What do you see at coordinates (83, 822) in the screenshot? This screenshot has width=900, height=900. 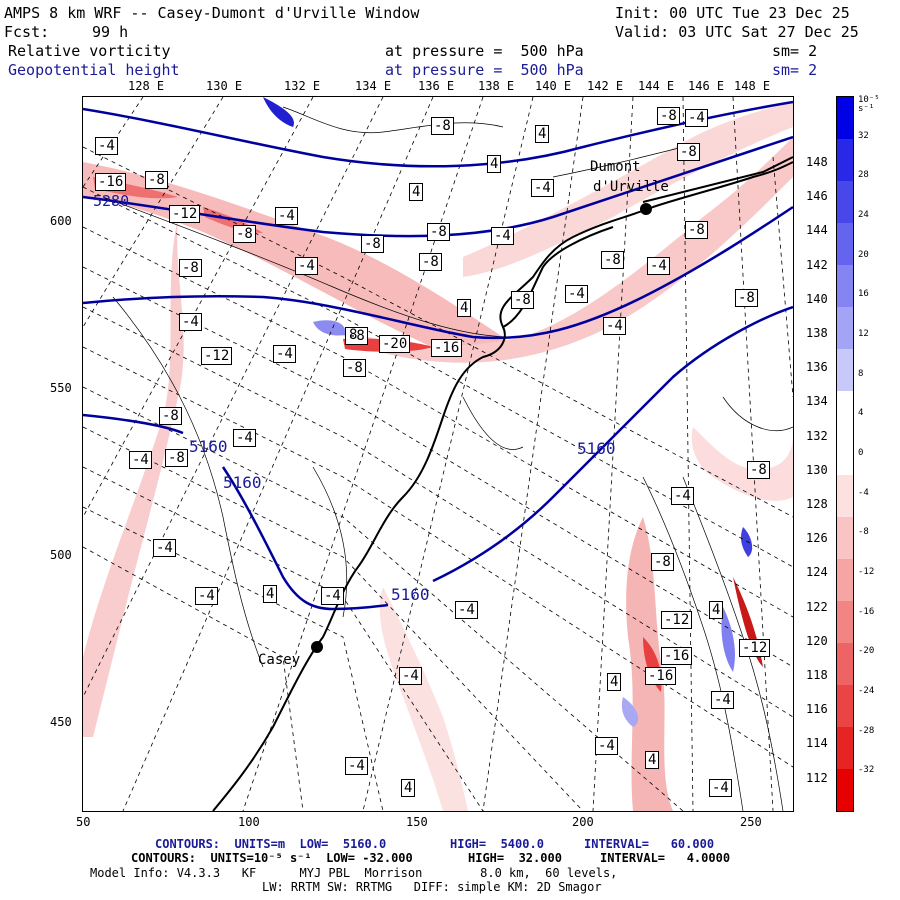 I see `x-axis-label: 50` at bounding box center [83, 822].